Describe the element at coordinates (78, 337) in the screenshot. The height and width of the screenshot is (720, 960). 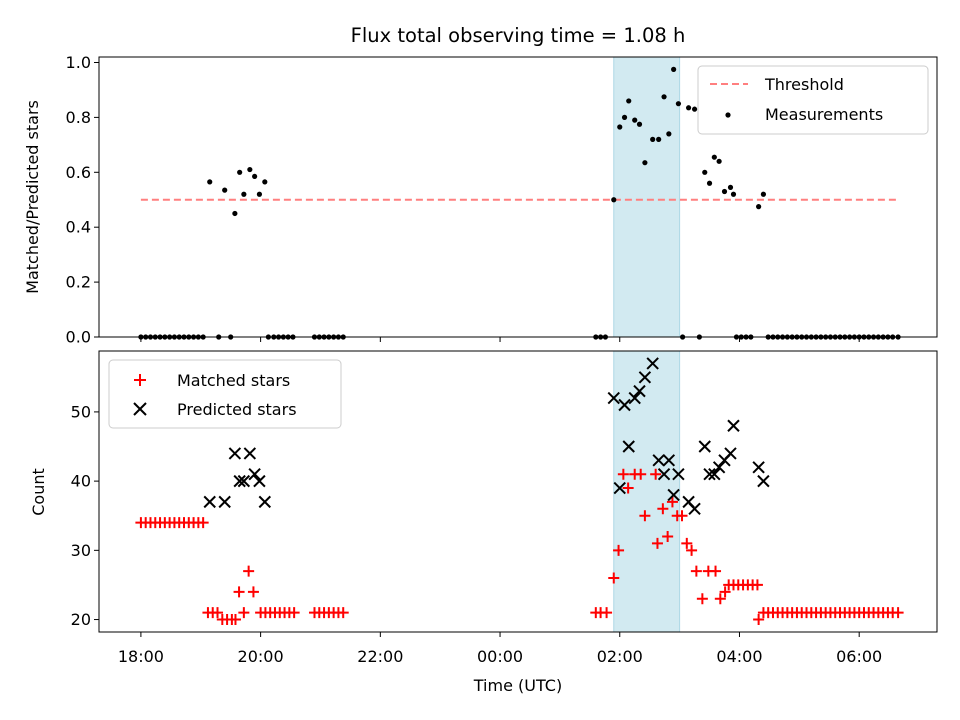
I see `ratio-y-tick-label: 0.0` at that location.